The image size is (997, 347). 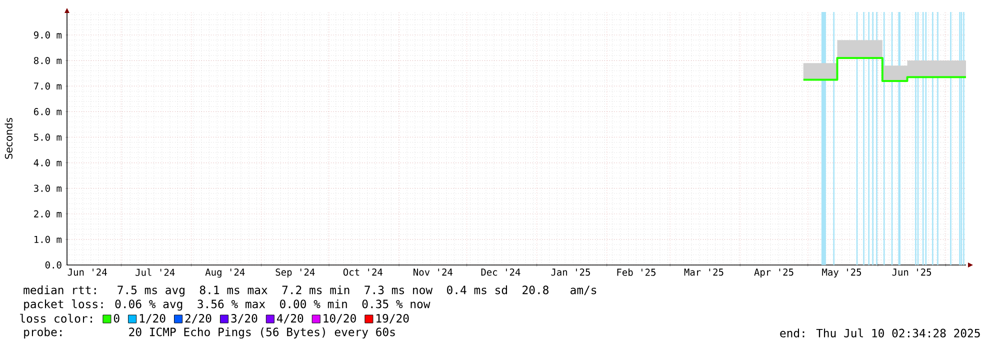 What do you see at coordinates (53, 265) in the screenshot?
I see `y-tick-label: 0.0` at bounding box center [53, 265].